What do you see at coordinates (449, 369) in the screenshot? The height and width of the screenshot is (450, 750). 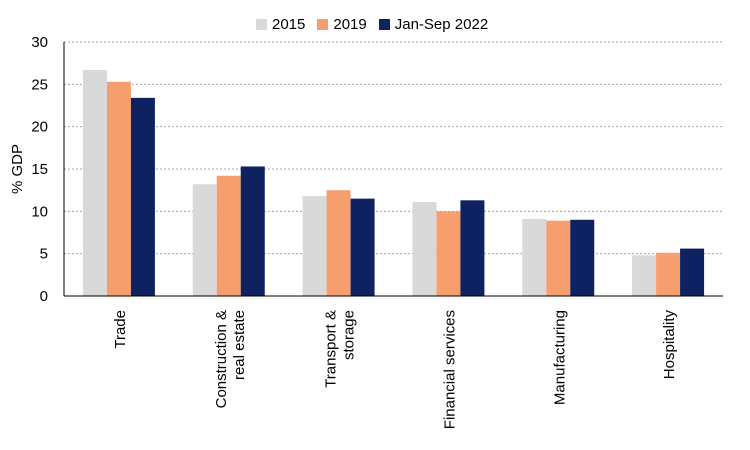 I see `category-label: Financial services` at bounding box center [449, 369].